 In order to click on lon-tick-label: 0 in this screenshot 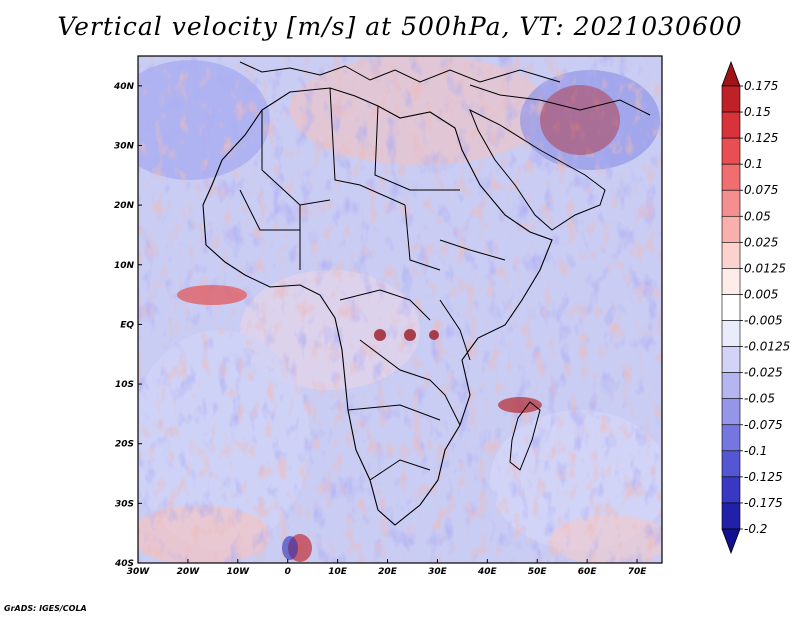, I will do `click(288, 572)`.